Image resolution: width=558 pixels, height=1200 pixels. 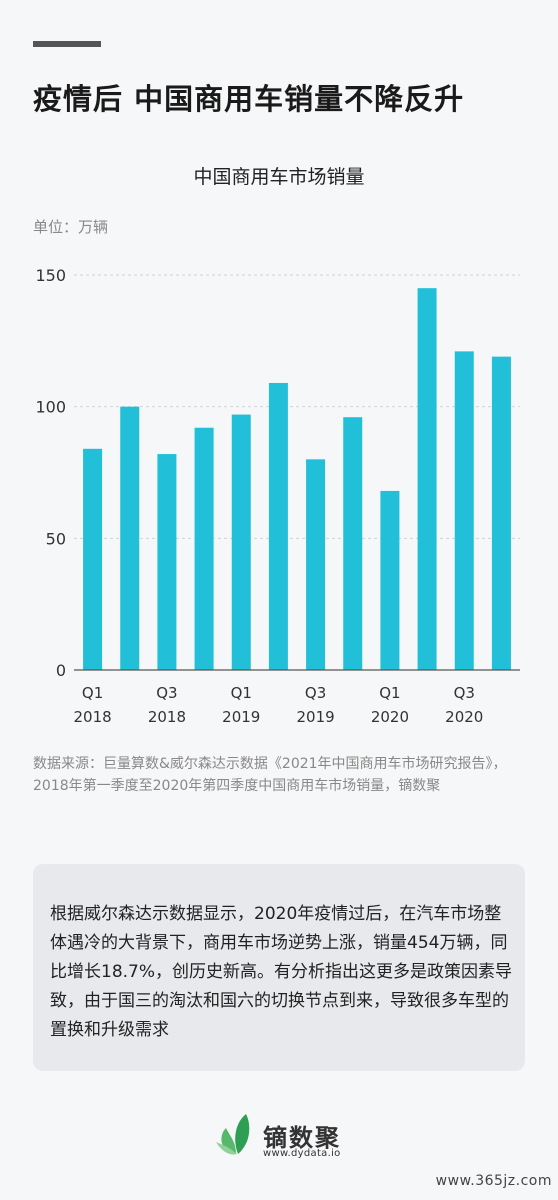 What do you see at coordinates (302, 1138) in the screenshot?
I see `footer-brand-name: 镝数聚` at bounding box center [302, 1138].